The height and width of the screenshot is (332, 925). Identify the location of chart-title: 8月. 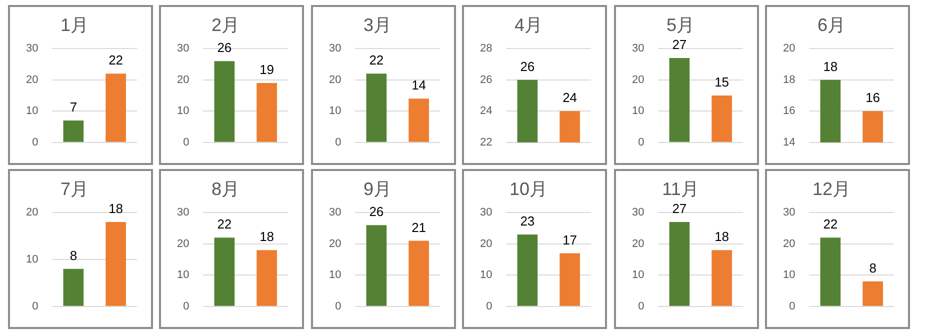
(225, 188).